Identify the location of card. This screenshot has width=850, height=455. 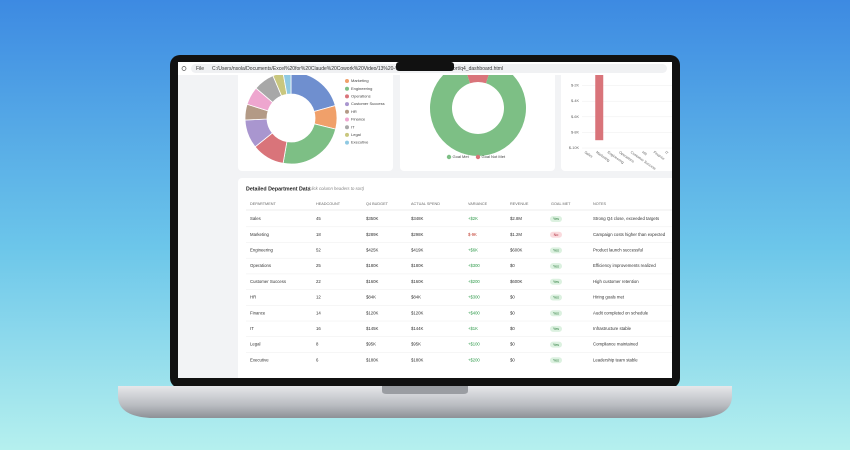
(616, 123).